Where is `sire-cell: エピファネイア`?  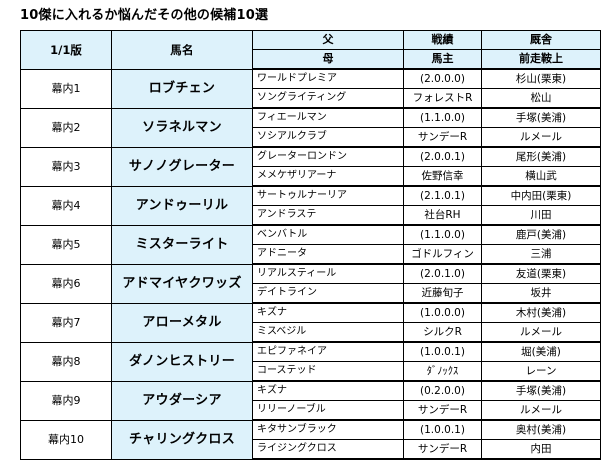 sire-cell: エピファネイア is located at coordinates (328, 351).